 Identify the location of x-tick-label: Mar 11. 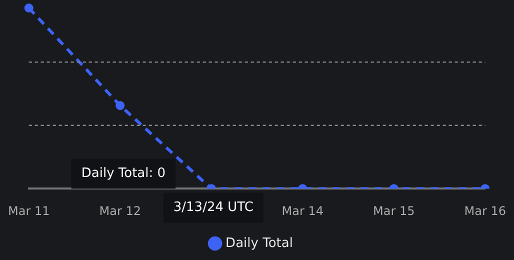
(29, 211).